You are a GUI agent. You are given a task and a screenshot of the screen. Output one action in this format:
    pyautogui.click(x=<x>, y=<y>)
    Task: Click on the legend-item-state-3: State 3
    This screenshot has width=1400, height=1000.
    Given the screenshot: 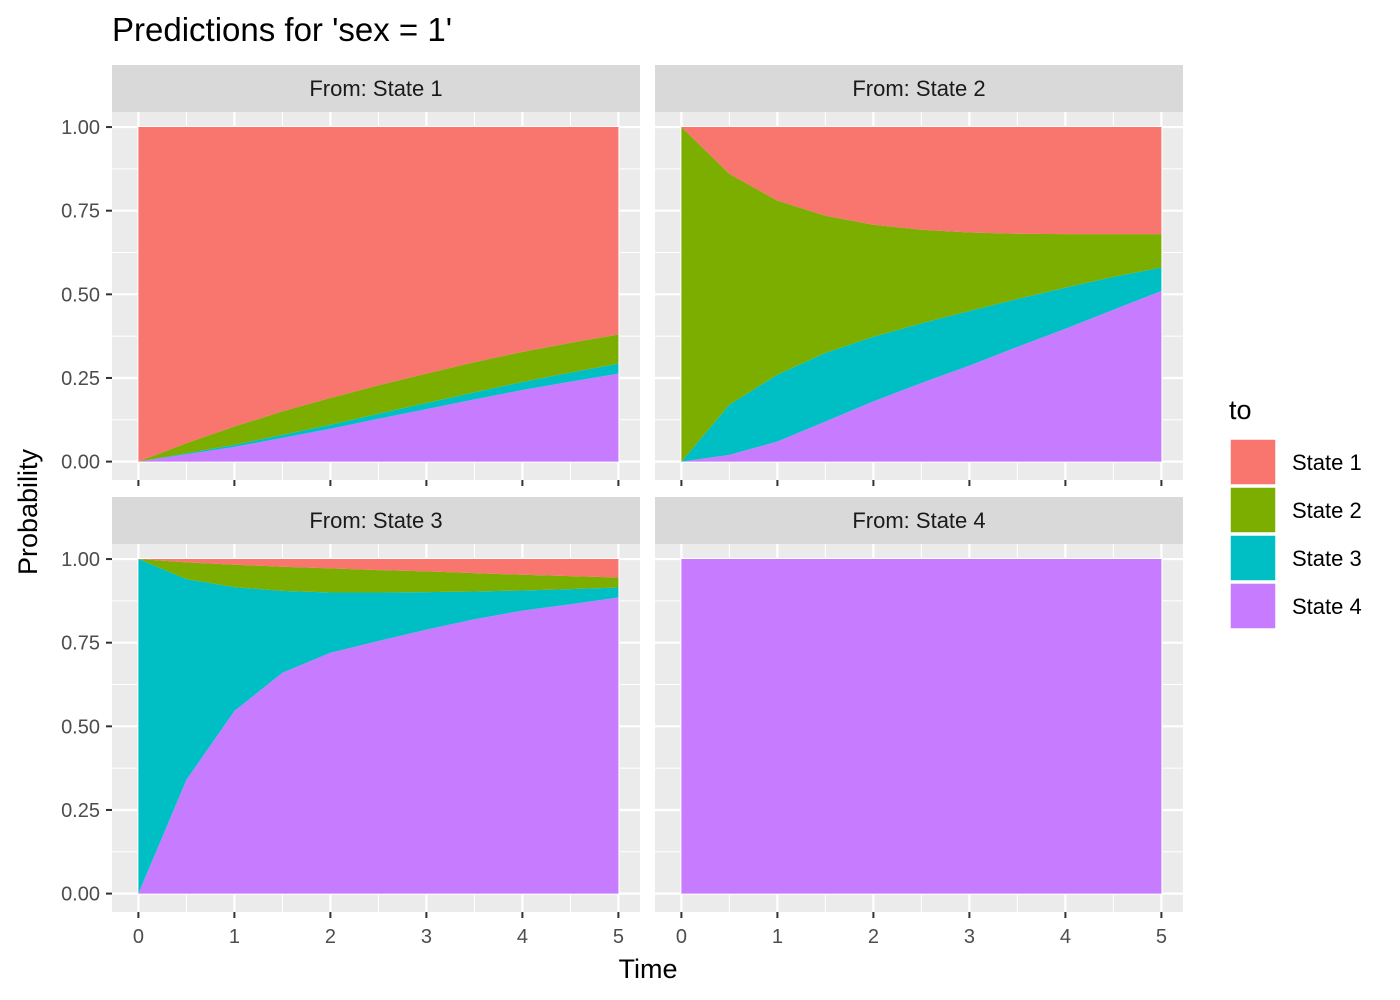 What is the action you would take?
    pyautogui.click(x=1295, y=558)
    